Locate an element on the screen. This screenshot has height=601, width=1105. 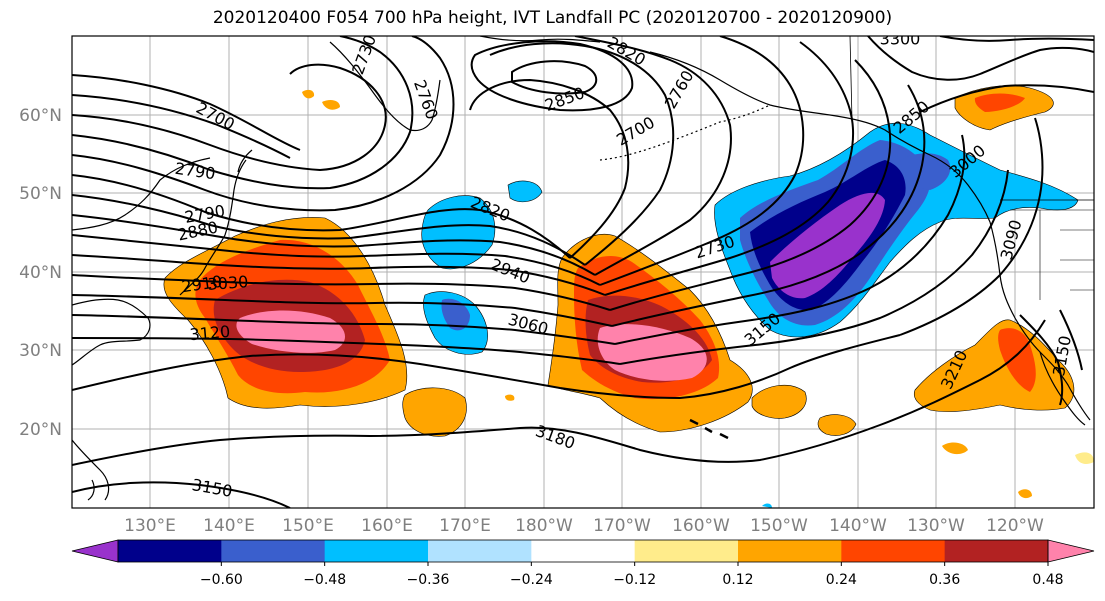
lon-label: 180°W is located at coordinates (544, 526).